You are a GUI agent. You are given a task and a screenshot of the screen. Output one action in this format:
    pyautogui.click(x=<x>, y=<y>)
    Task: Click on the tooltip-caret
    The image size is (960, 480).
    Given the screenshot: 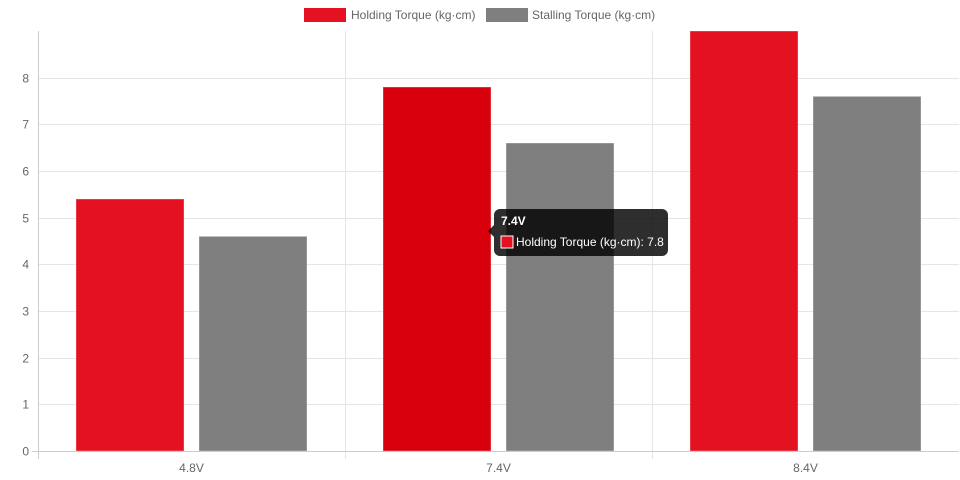 What is the action you would take?
    pyautogui.click(x=491, y=231)
    